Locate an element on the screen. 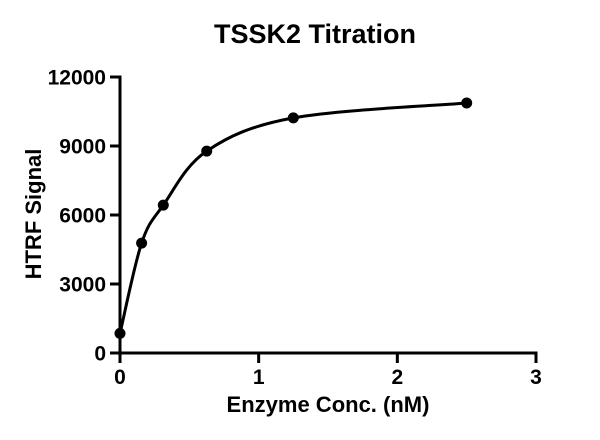  y-axis-label: HTRF Signal is located at coordinates (33, 214).